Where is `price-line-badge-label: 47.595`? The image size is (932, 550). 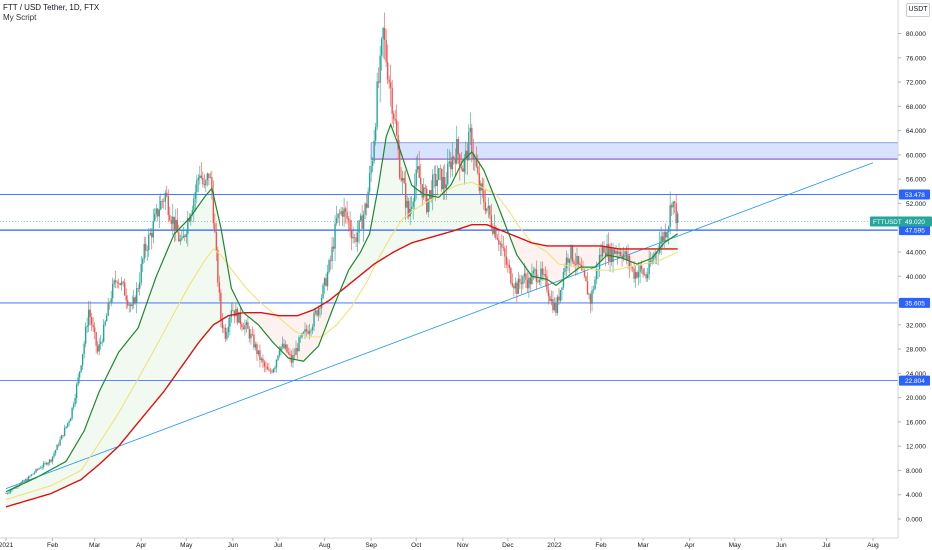
price-line-badge-label: 47.595 is located at coordinates (915, 231).